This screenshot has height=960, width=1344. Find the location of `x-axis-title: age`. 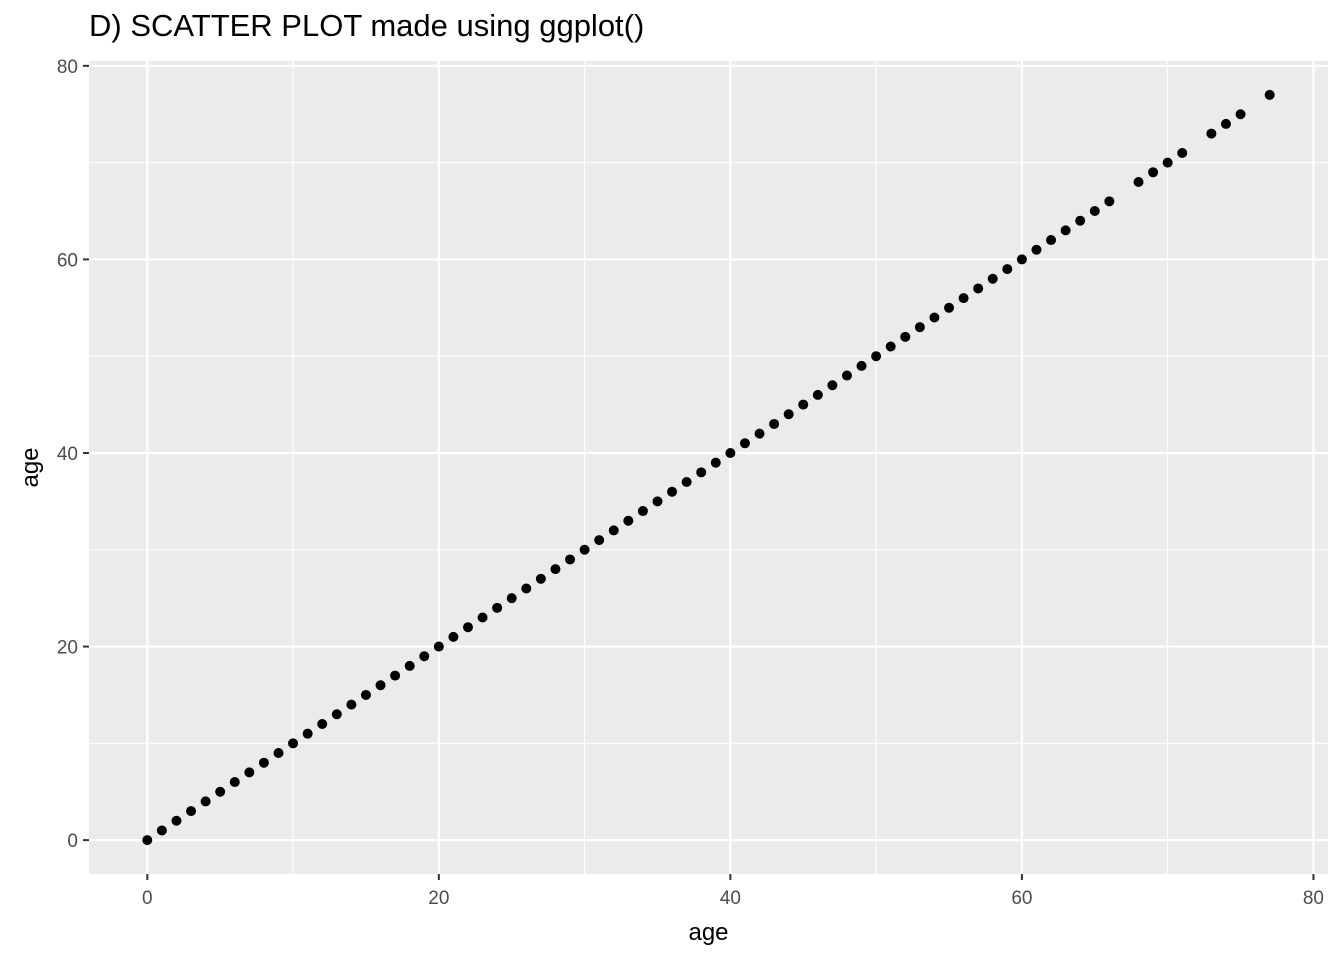

x-axis-title: age is located at coordinates (708, 932).